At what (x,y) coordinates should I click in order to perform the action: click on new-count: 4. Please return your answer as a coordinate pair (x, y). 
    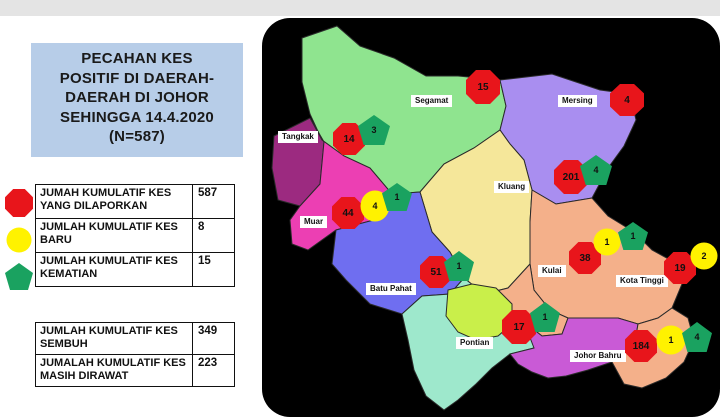
    Looking at the image, I should click on (375, 206).